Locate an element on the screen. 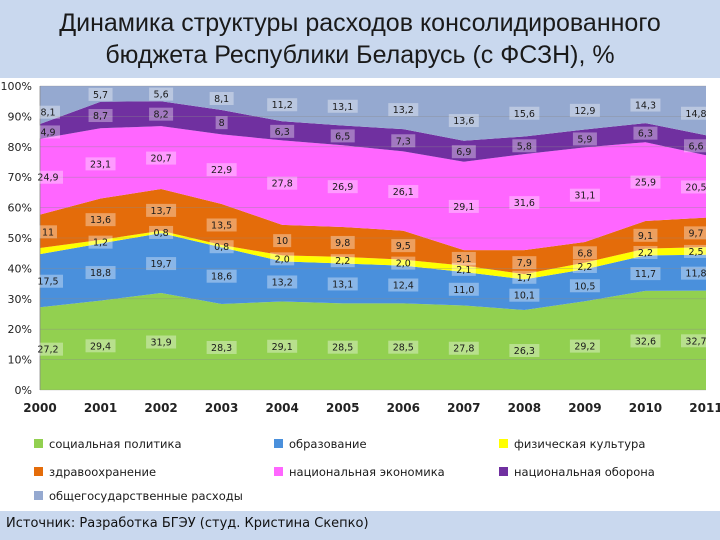  data-label: 10,5 is located at coordinates (584, 286).